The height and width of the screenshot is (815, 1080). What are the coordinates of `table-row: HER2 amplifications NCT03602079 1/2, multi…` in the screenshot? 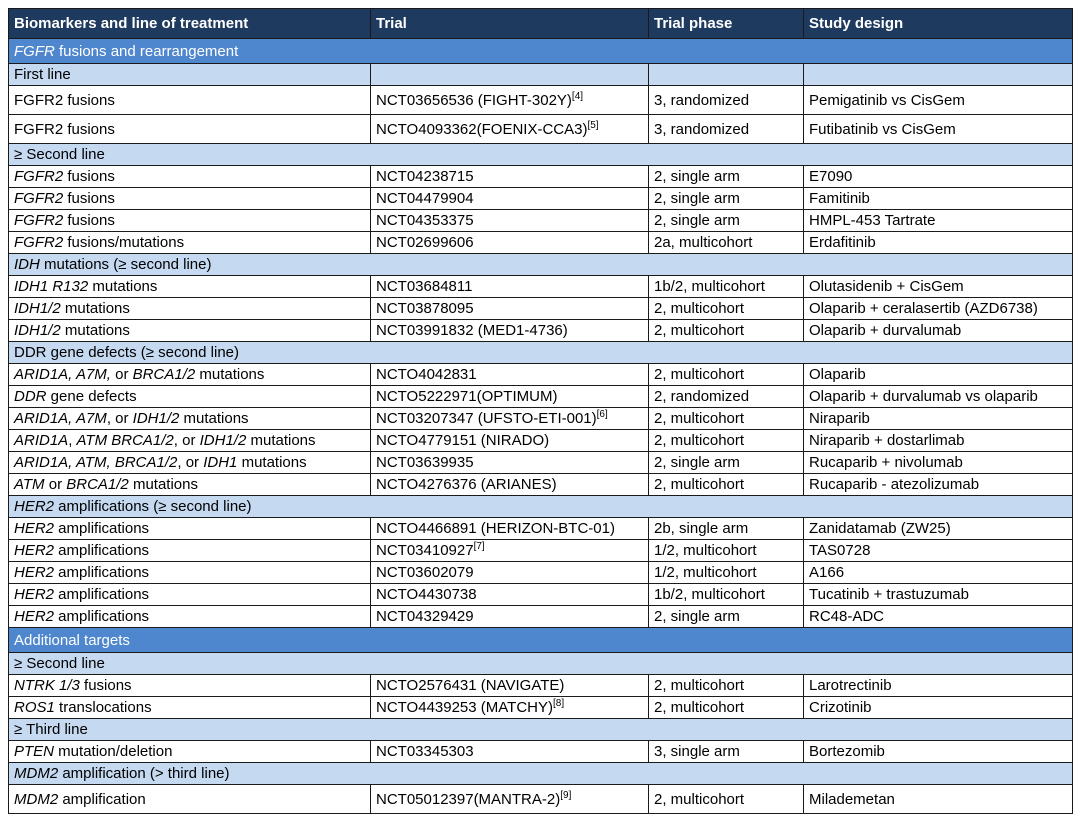 It's located at (540, 572).